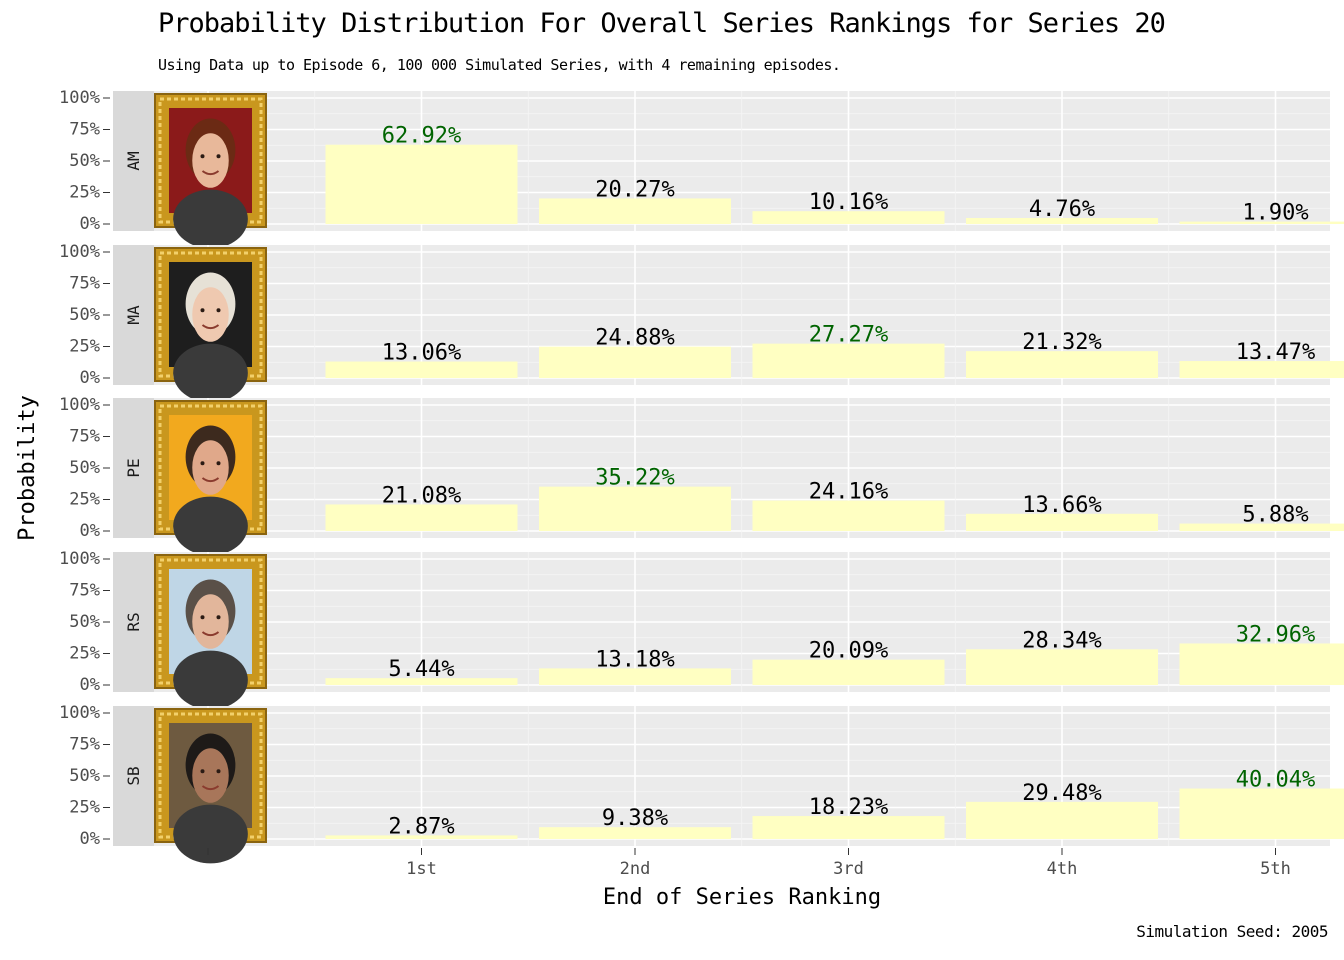 The width and height of the screenshot is (1344, 960). Describe the element at coordinates (848, 827) in the screenshot. I see `bar-sb-3rd` at that location.